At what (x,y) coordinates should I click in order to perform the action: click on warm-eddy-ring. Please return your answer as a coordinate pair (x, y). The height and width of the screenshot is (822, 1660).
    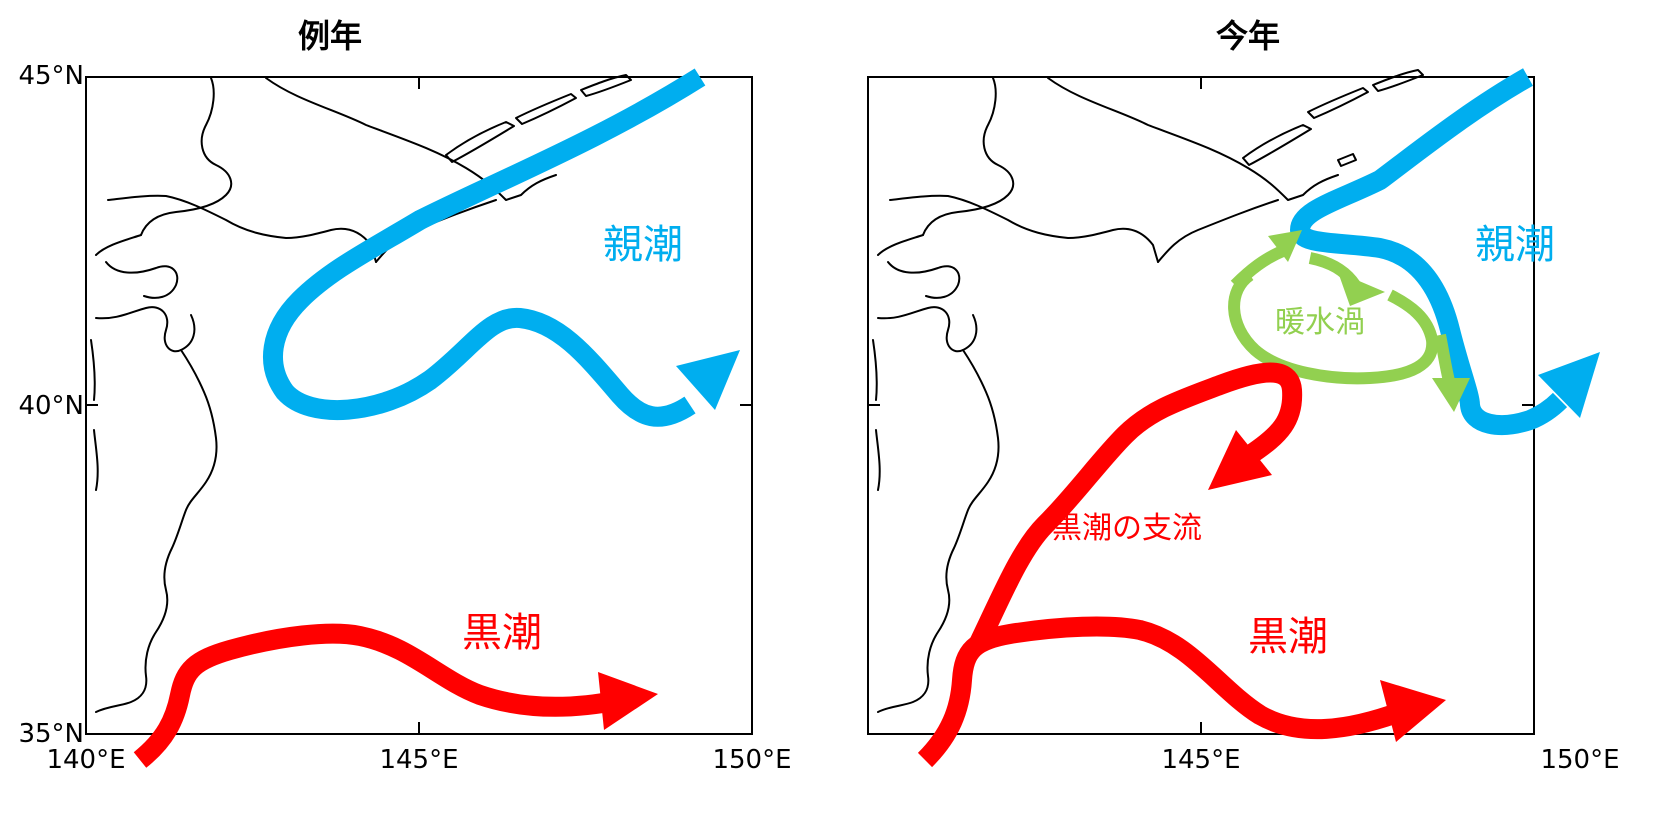
    Looking at the image, I should click on (1333, 327).